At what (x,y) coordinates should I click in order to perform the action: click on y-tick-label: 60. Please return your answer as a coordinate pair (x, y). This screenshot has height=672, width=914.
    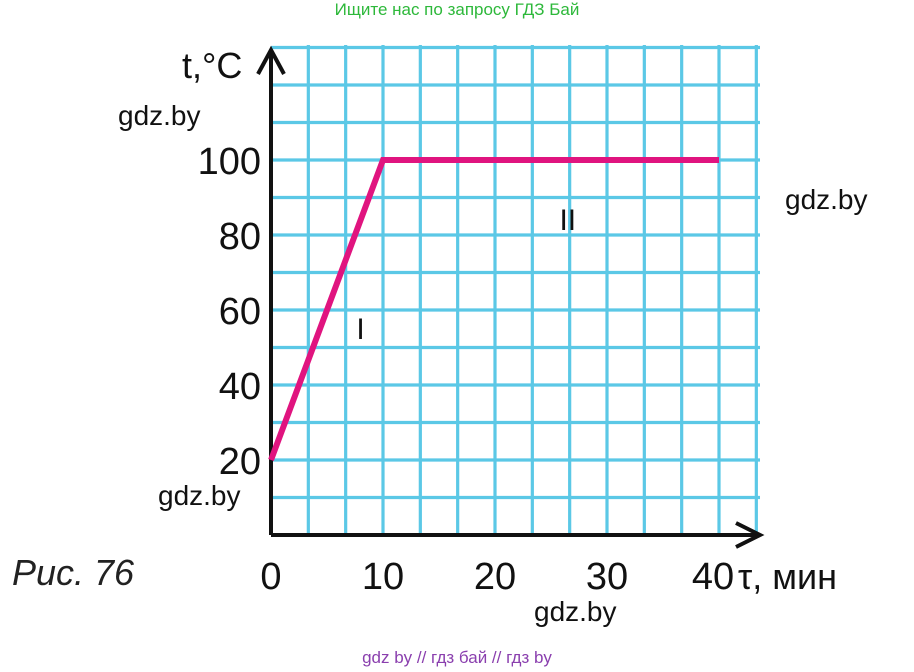
    Looking at the image, I should click on (240, 312).